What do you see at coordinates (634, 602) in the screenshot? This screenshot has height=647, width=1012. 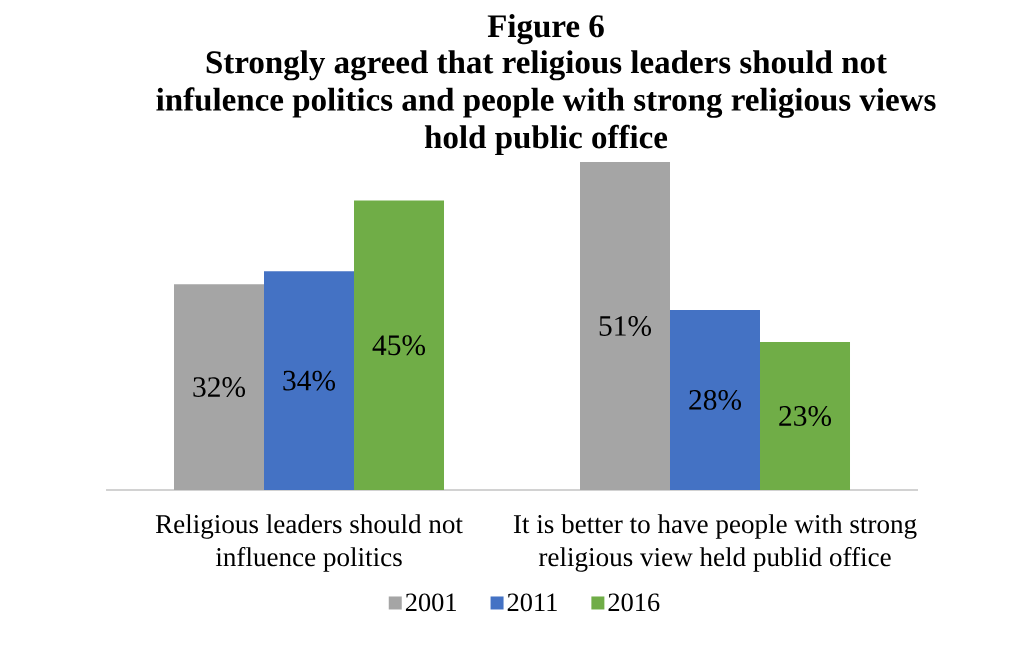 I see `legend-label: 2016` at bounding box center [634, 602].